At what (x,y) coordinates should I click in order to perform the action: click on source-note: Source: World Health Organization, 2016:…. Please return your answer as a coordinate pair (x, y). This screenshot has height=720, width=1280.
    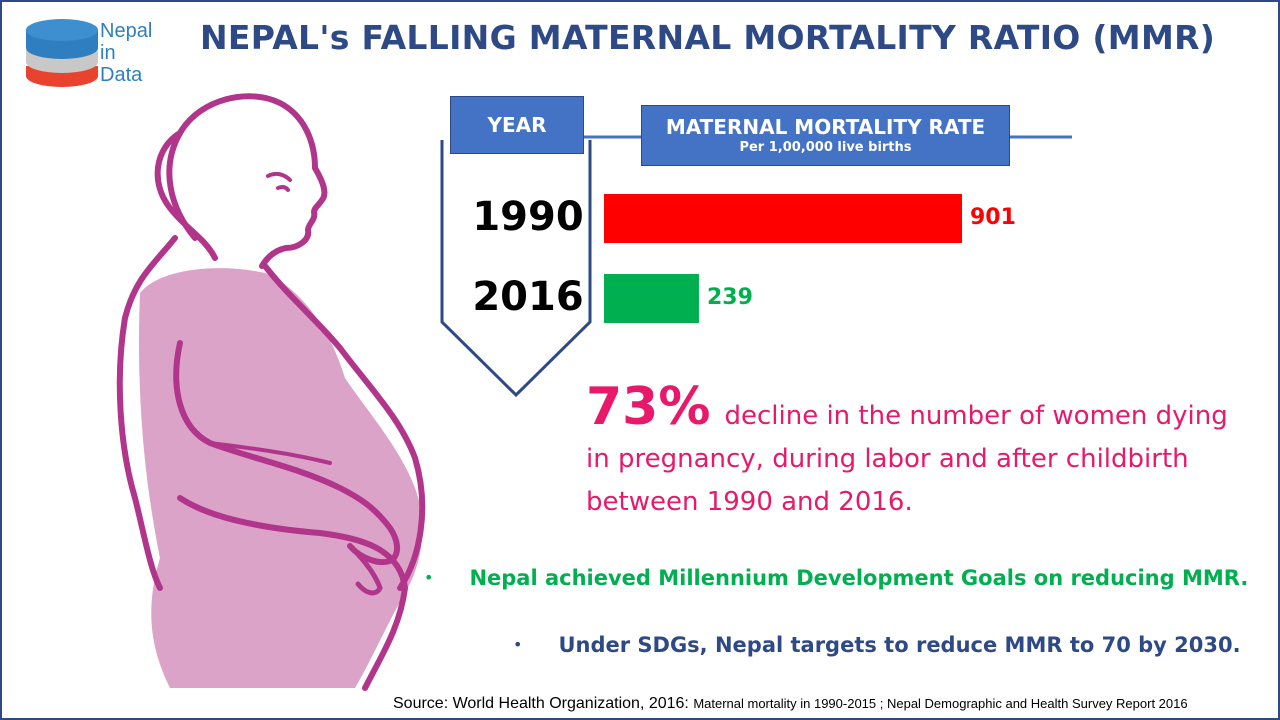
    Looking at the image, I should click on (790, 704).